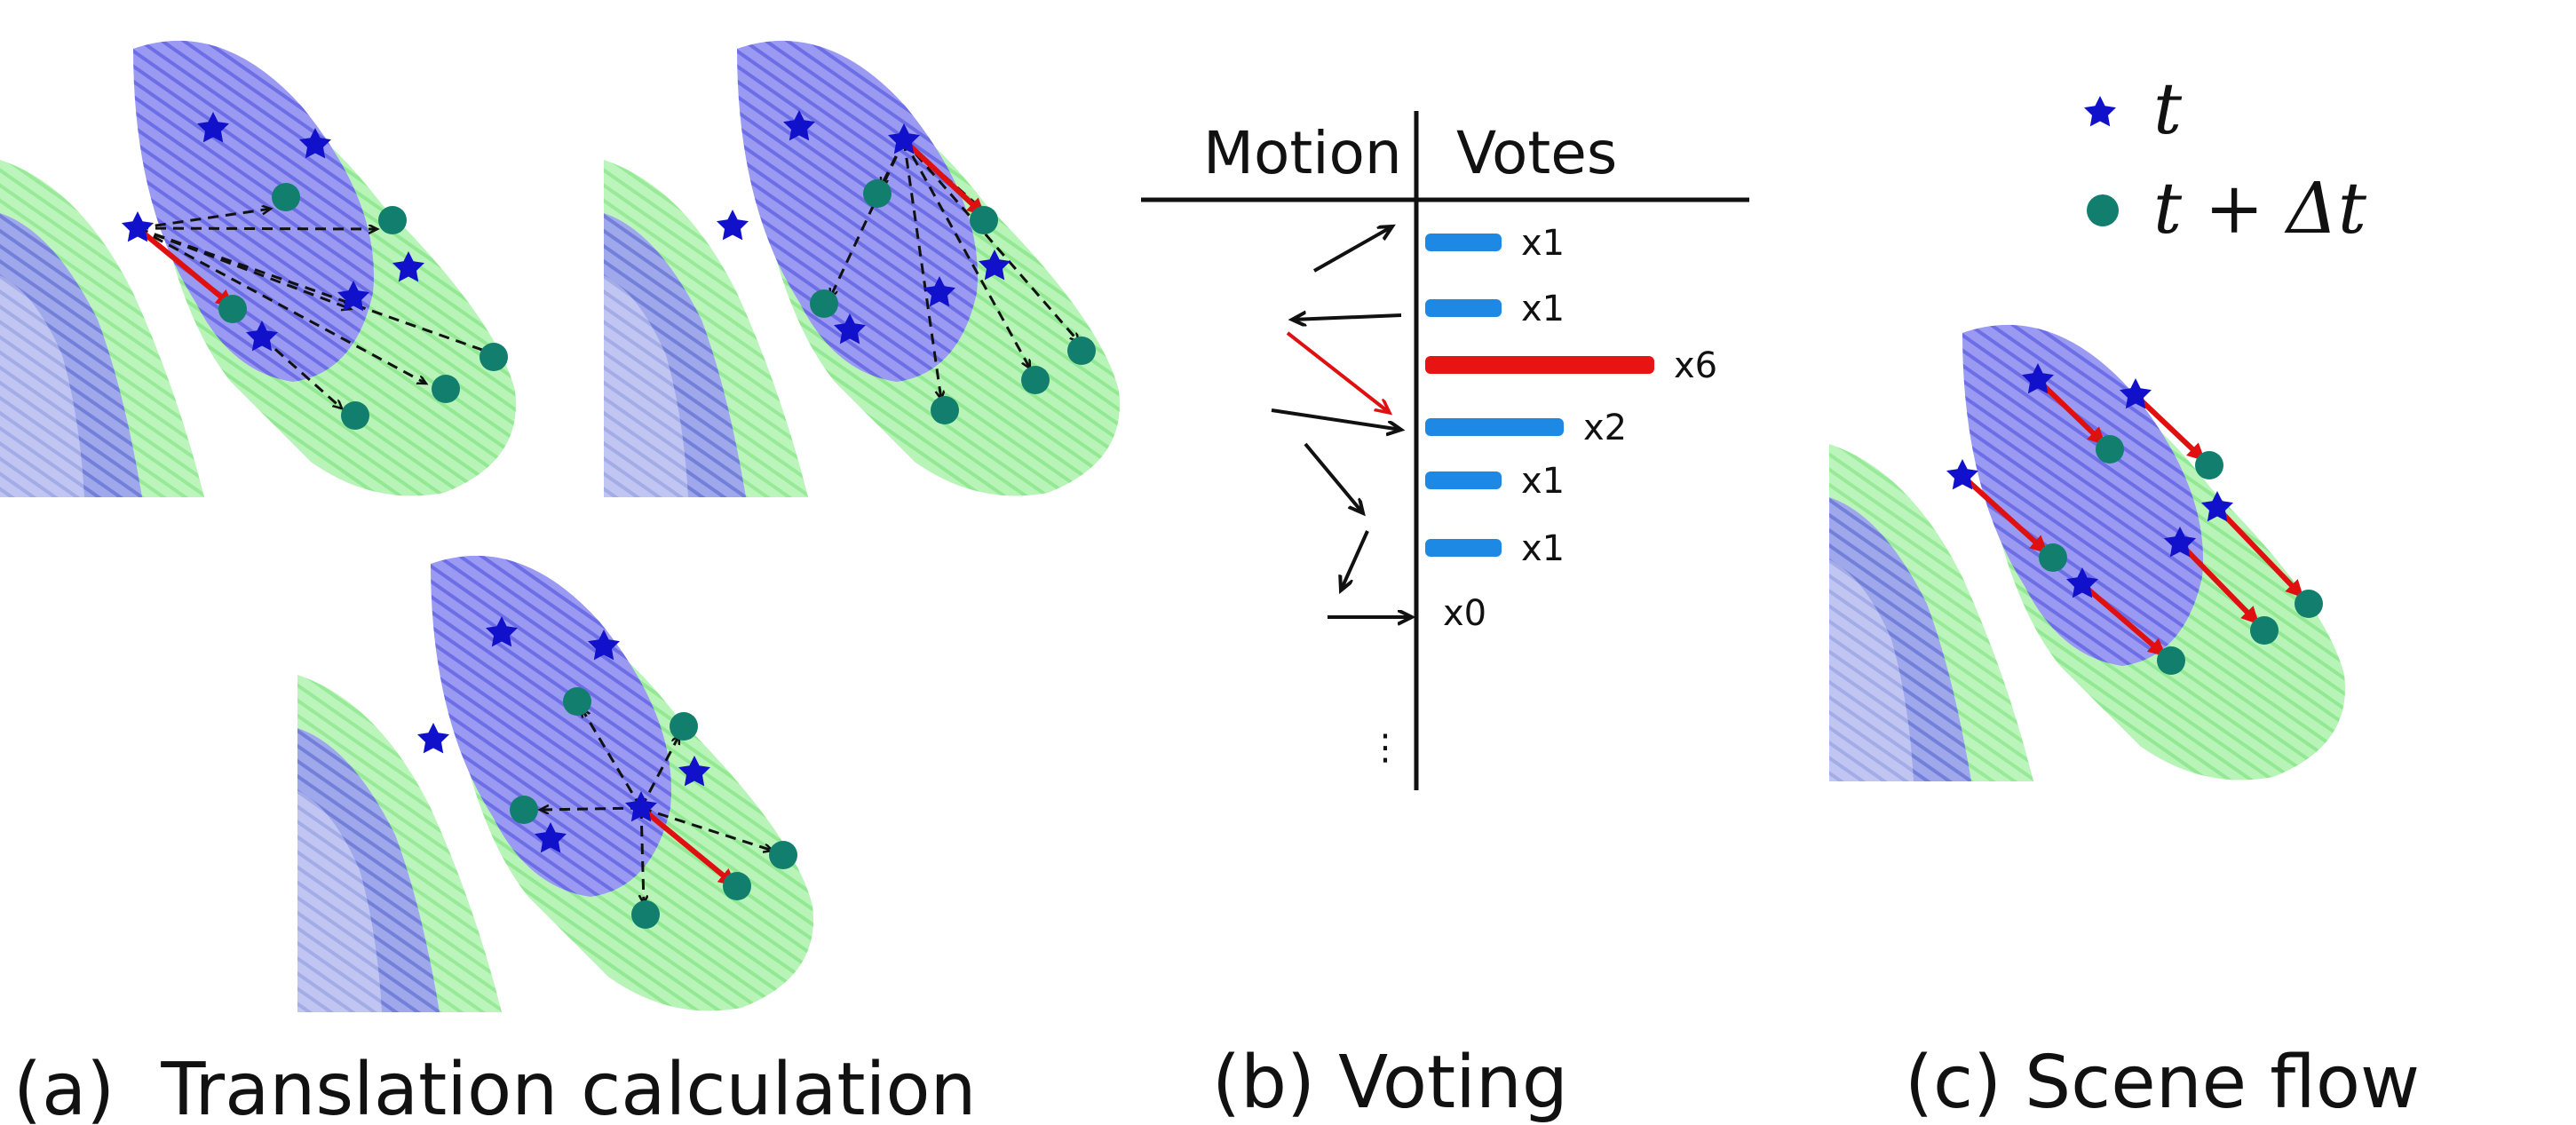  What do you see at coordinates (258, 269) in the screenshot?
I see `scene-a1` at bounding box center [258, 269].